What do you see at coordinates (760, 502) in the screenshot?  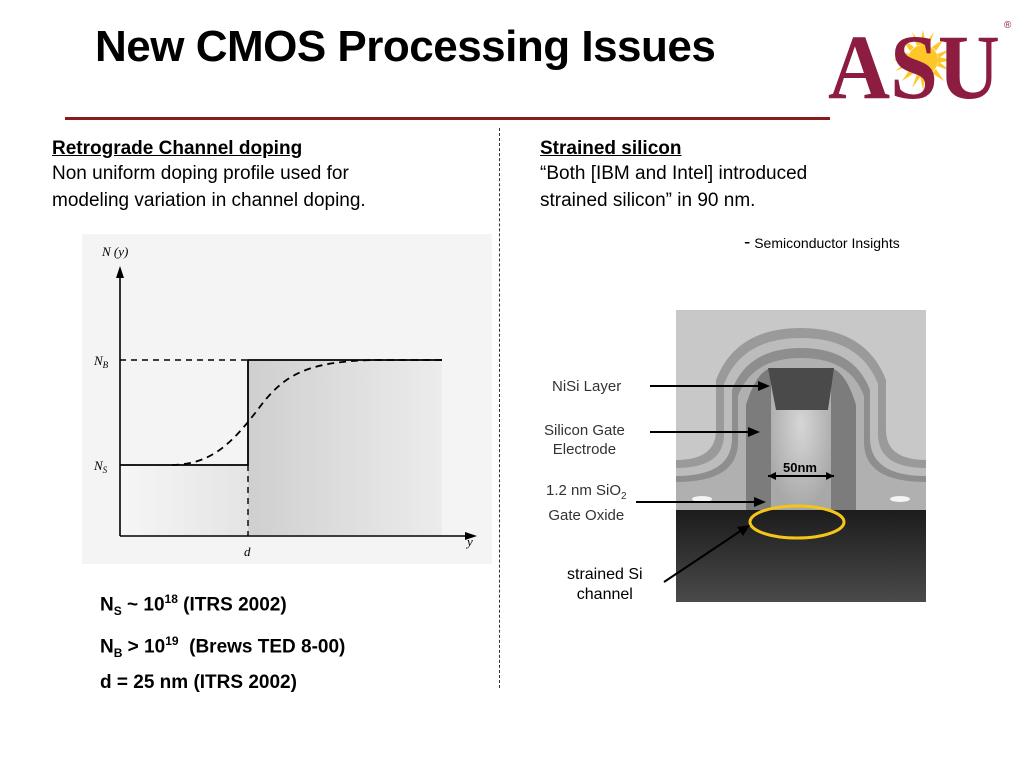 I see `oxide-arrowhead-icon` at bounding box center [760, 502].